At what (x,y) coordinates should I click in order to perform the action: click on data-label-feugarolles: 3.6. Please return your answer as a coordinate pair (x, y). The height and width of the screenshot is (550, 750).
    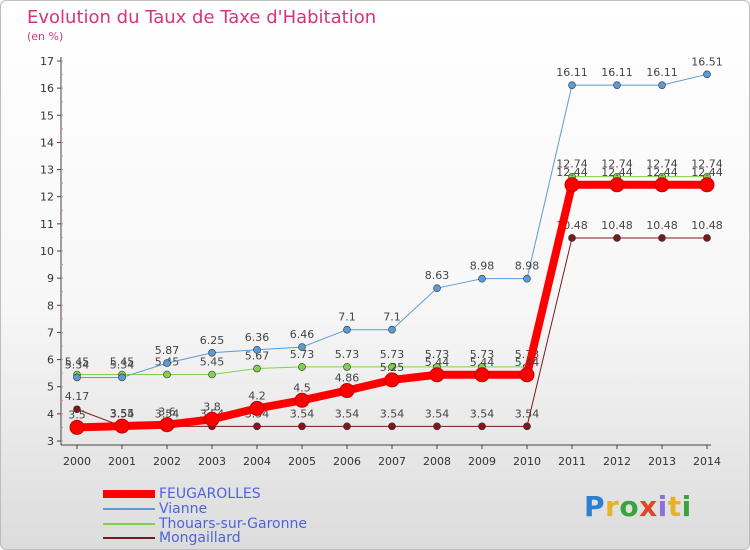
    Looking at the image, I should click on (167, 412).